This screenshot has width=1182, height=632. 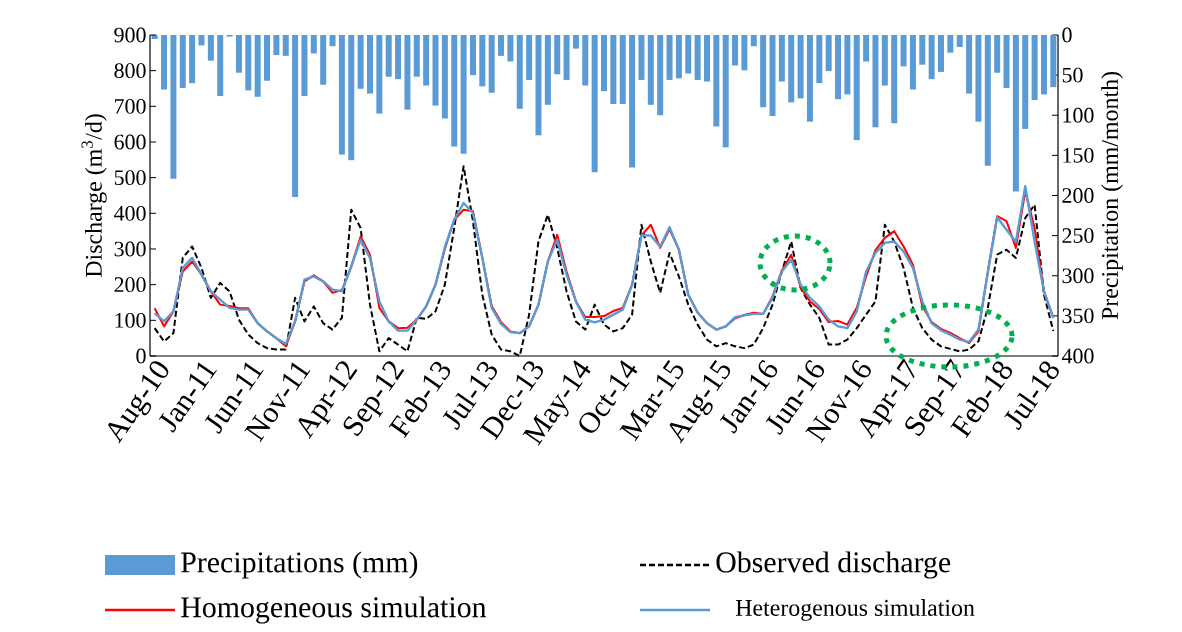 What do you see at coordinates (130, 106) in the screenshot?
I see `y-tick-label: 700` at bounding box center [130, 106].